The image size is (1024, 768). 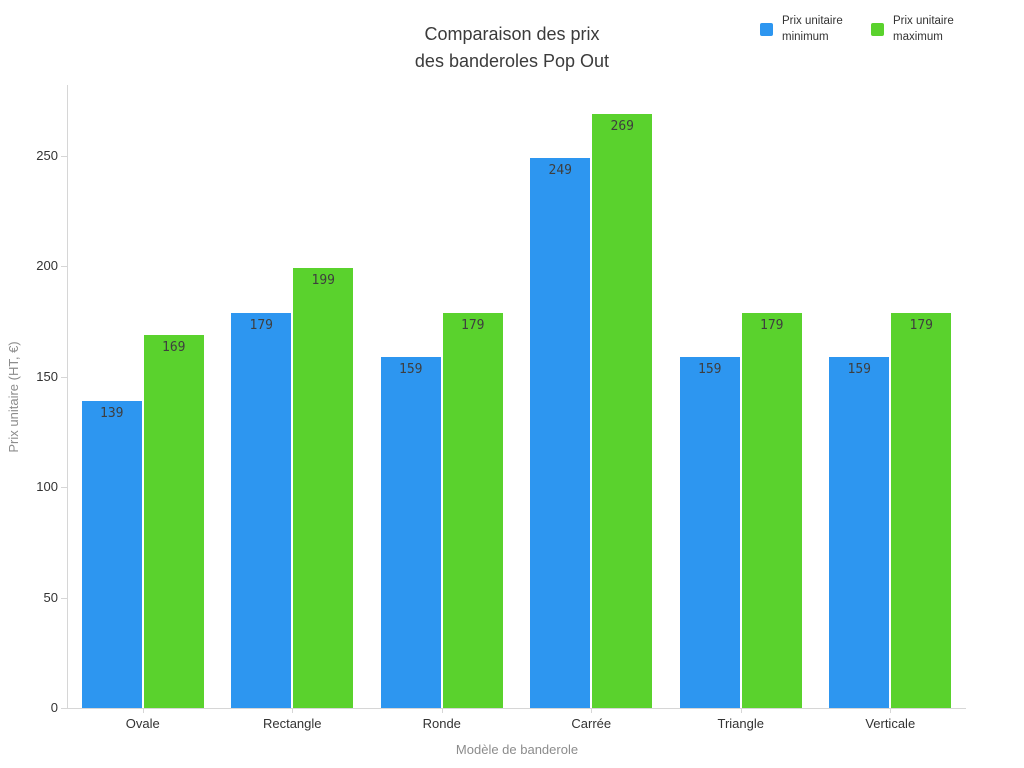 I want to click on bar-min: 249, so click(x=560, y=433).